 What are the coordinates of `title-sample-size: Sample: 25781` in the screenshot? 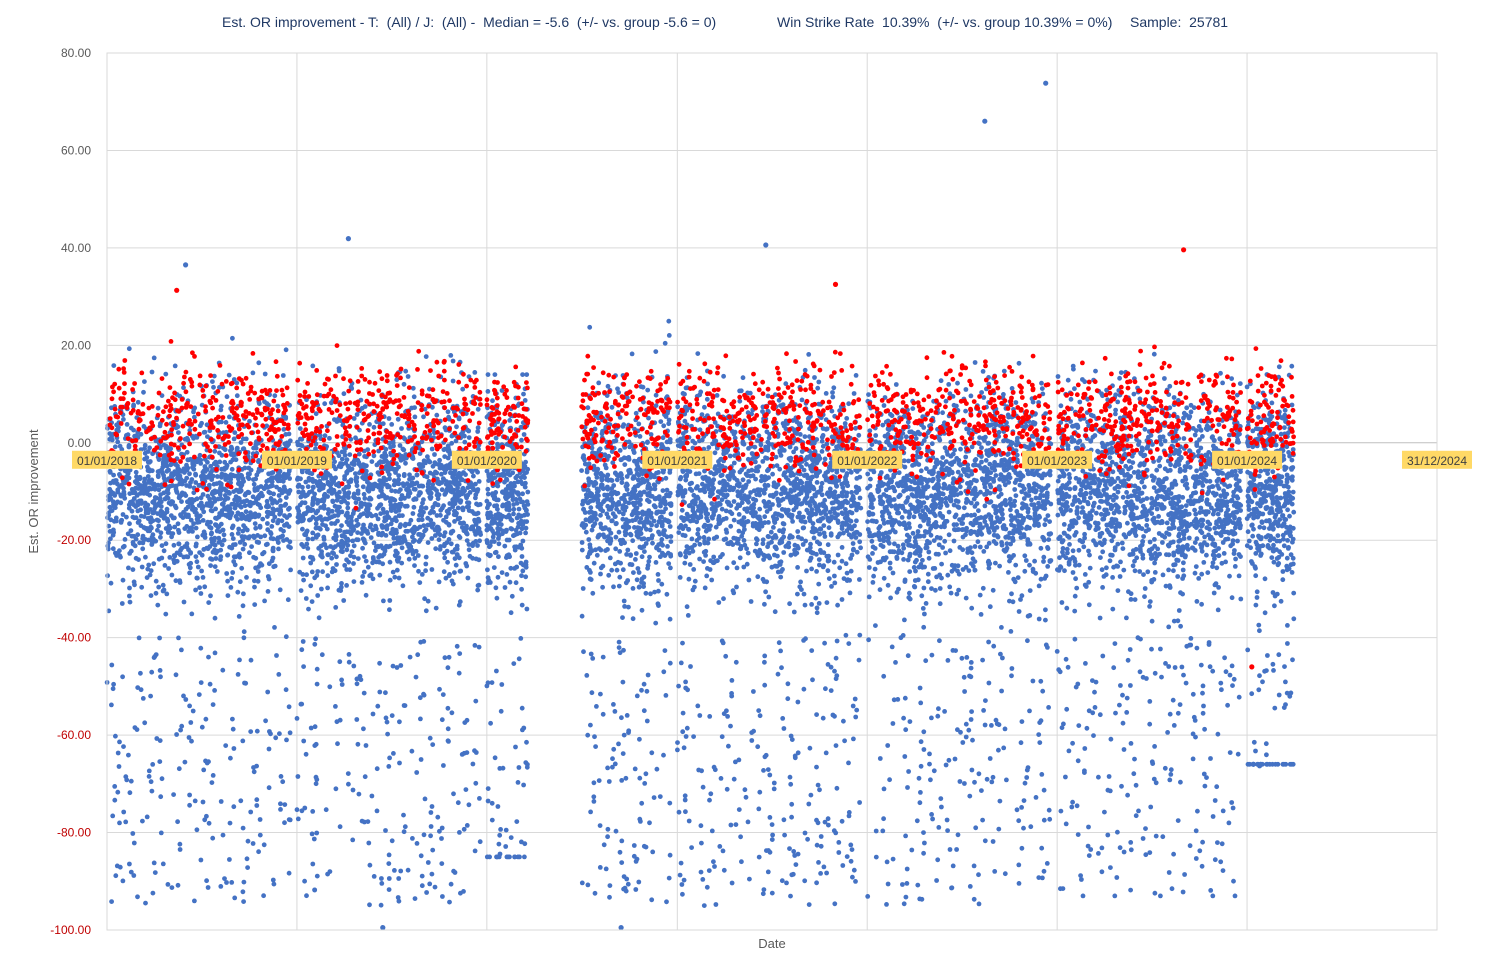 It's located at (1179, 22).